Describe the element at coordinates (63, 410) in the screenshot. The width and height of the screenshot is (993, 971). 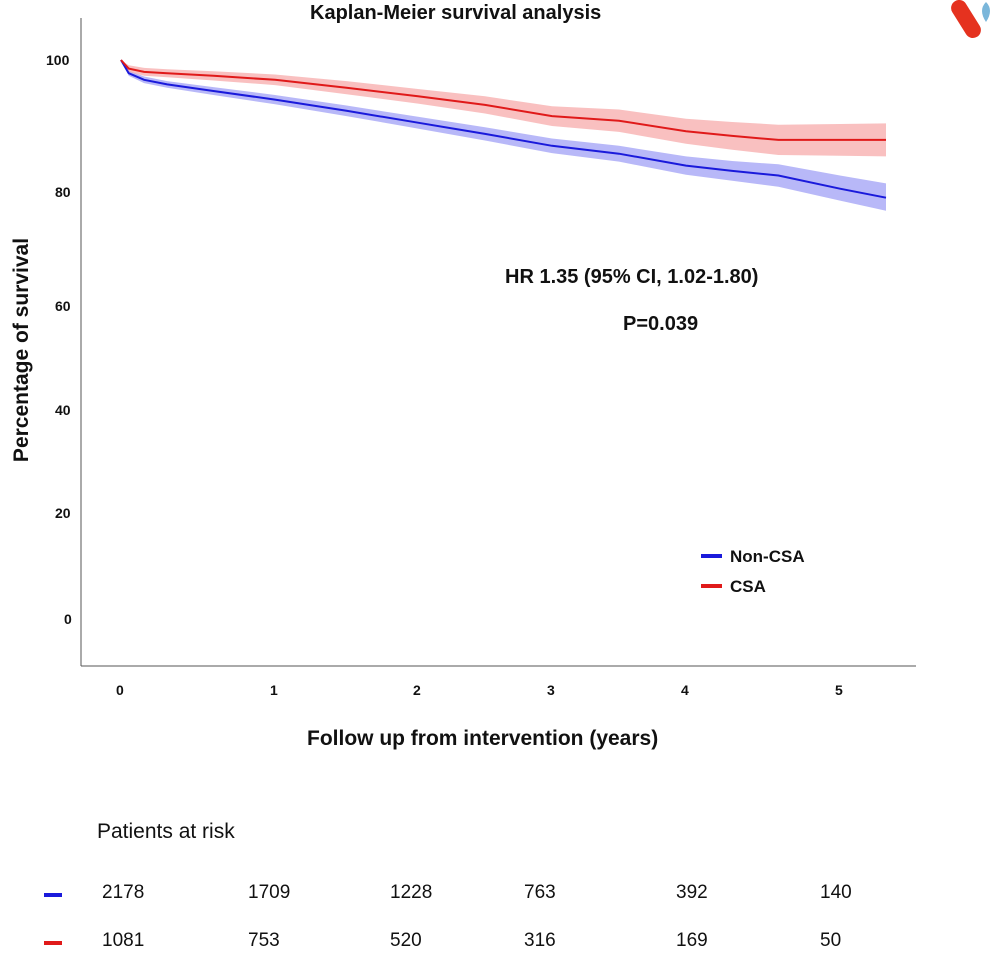
I see `y-tick-40: 40` at that location.